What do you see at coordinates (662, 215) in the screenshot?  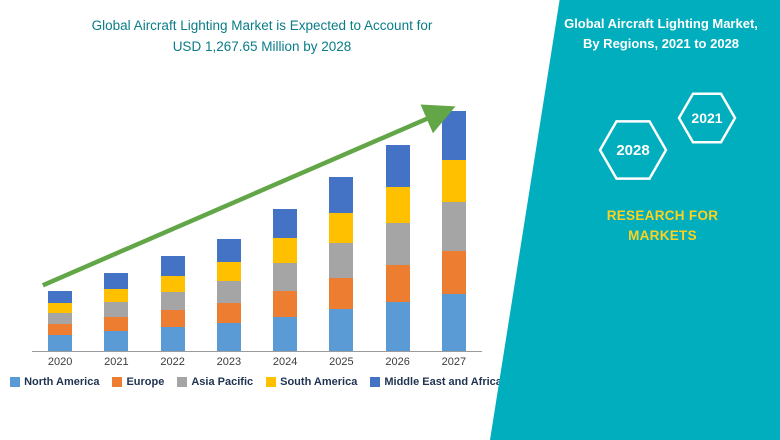 I see `brand-line1: RESEARCH FOR` at bounding box center [662, 215].